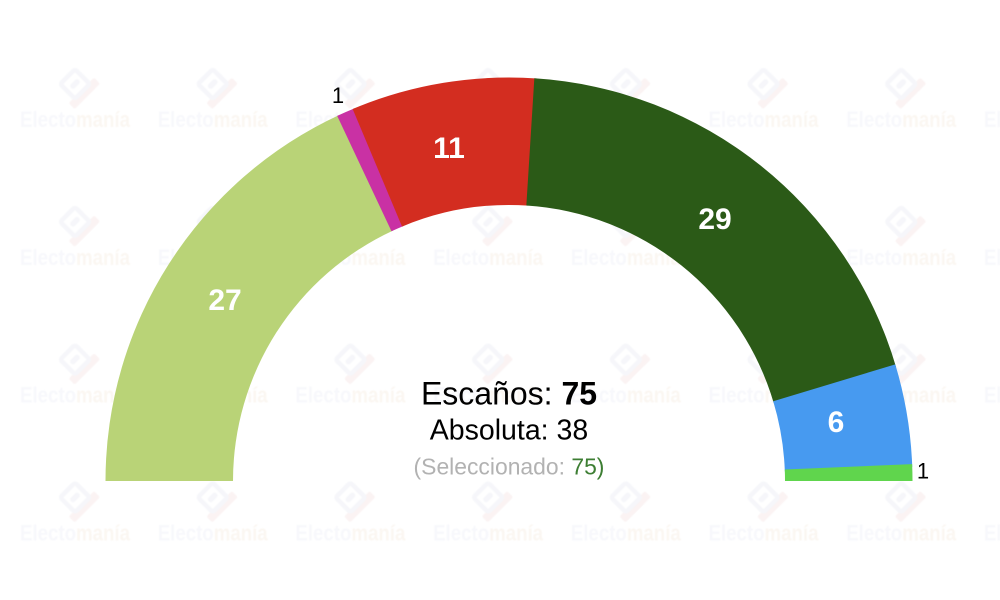  What do you see at coordinates (836, 422) in the screenshot?
I see `svg-text: 6` at bounding box center [836, 422].